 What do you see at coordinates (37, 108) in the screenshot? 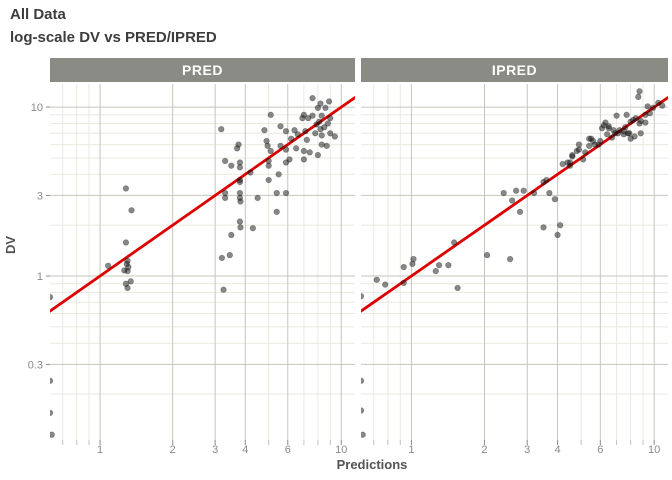
I see `y-tick-label: 10` at bounding box center [37, 108].